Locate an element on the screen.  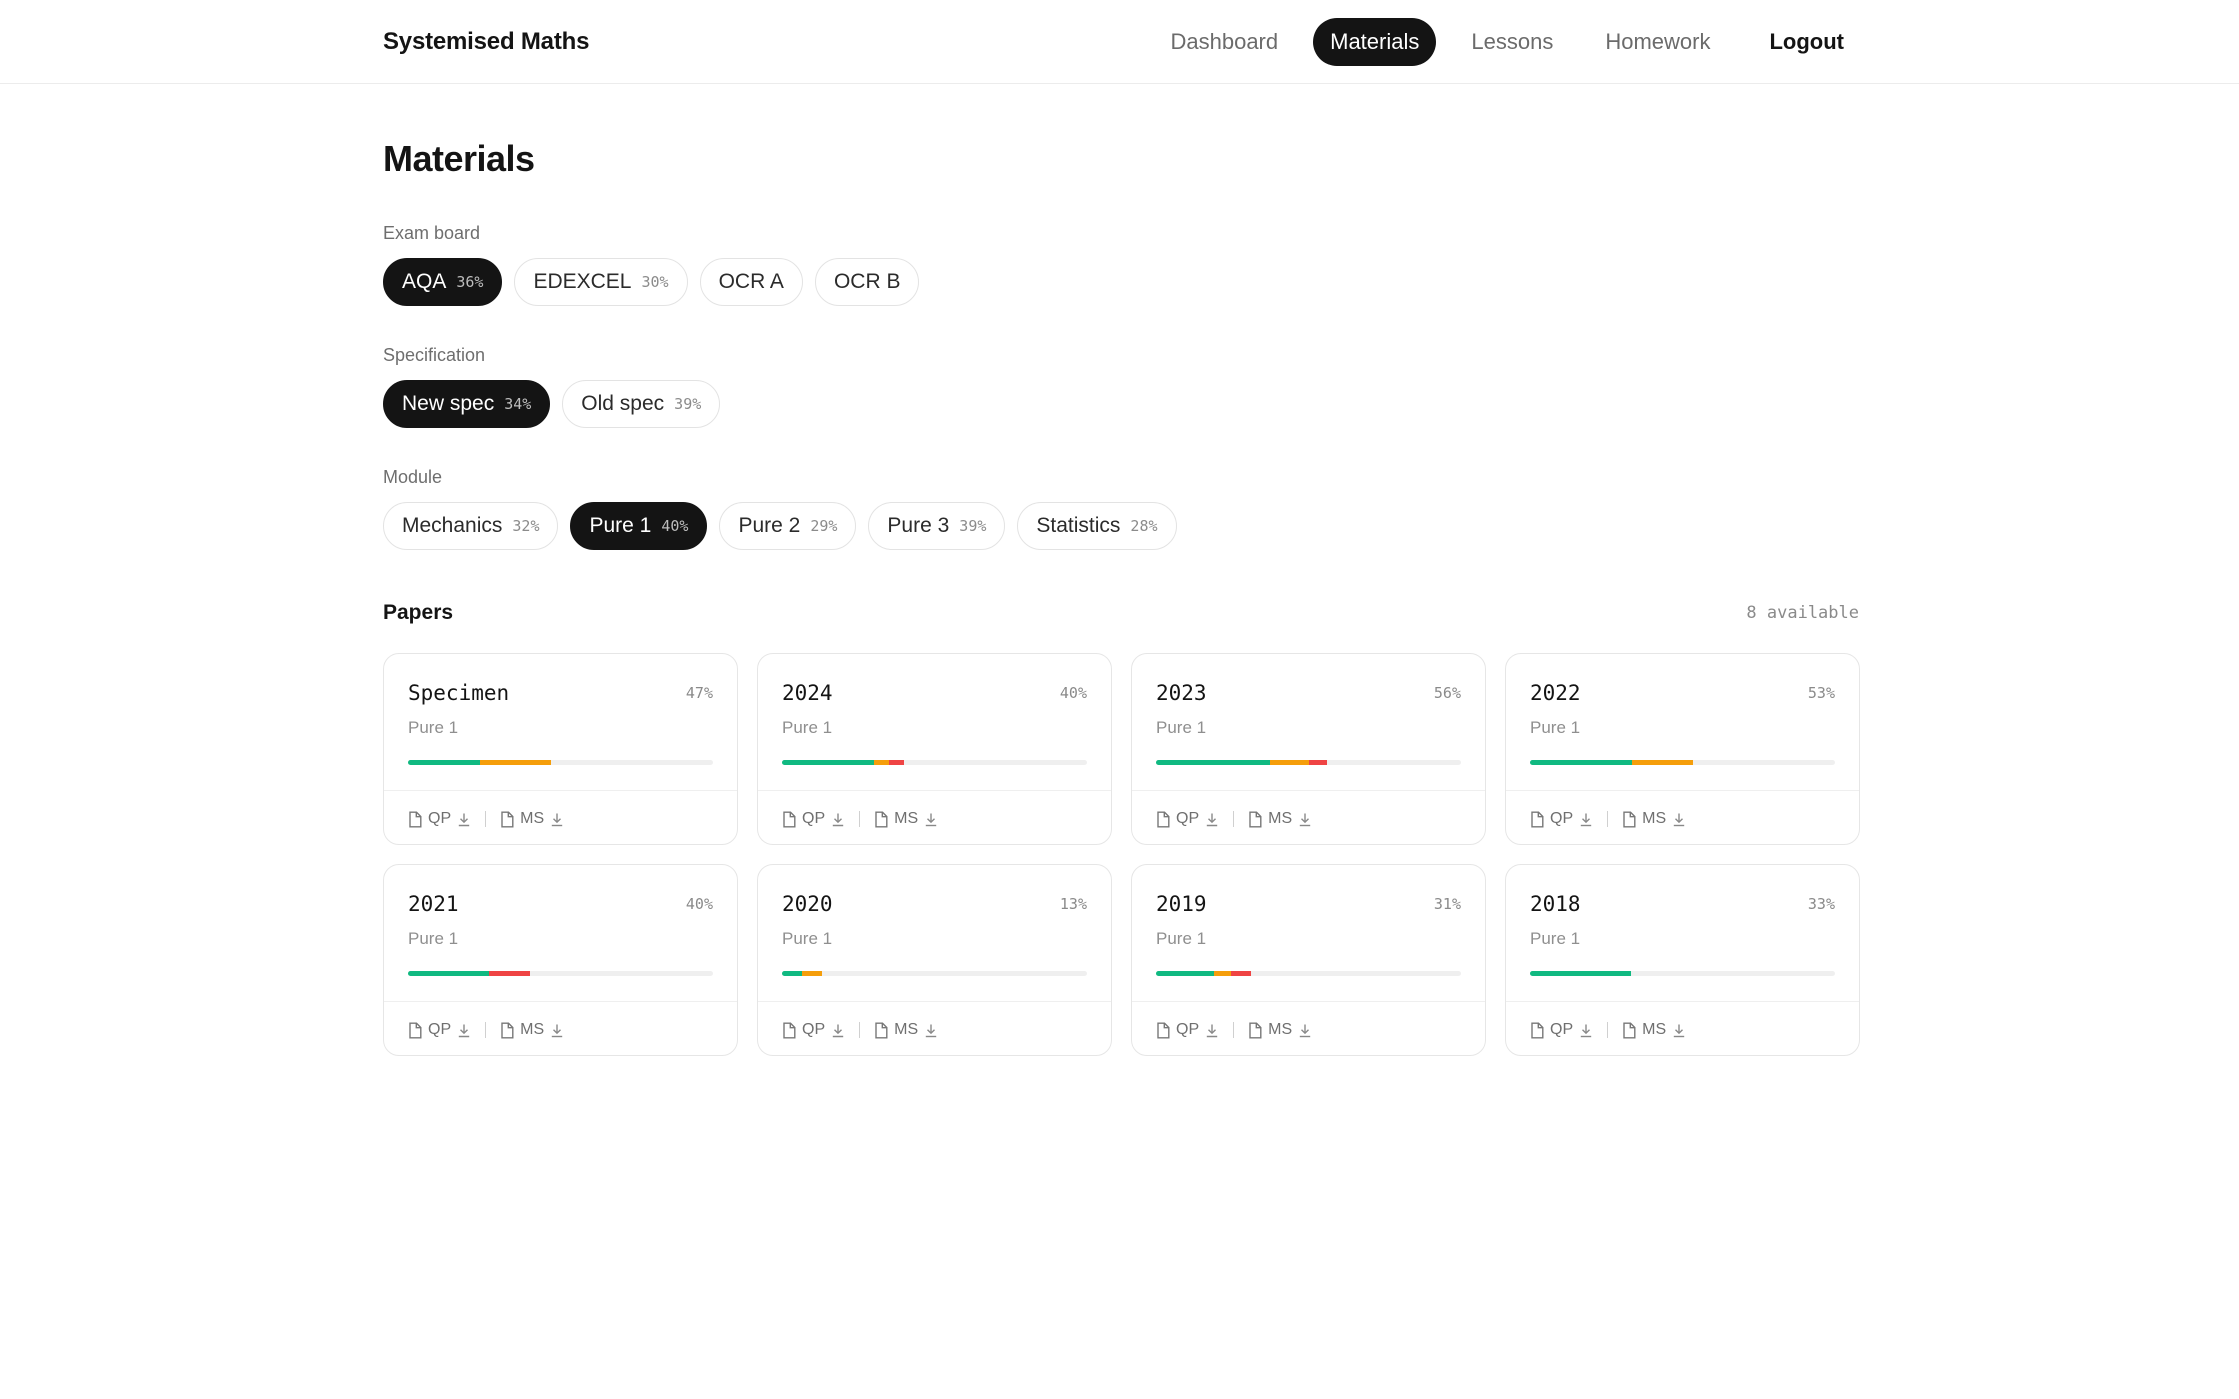
filter-pill-ocr-a: OCR A is located at coordinates (751, 282).